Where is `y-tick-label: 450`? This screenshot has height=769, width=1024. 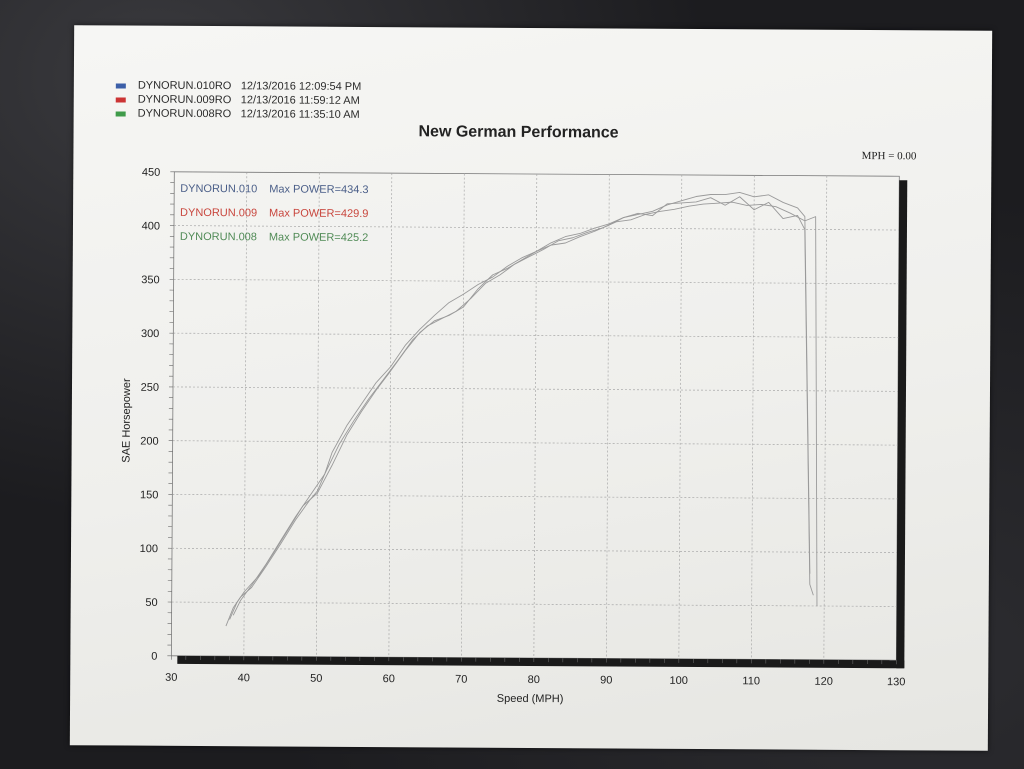
y-tick-label: 450 is located at coordinates (151, 173).